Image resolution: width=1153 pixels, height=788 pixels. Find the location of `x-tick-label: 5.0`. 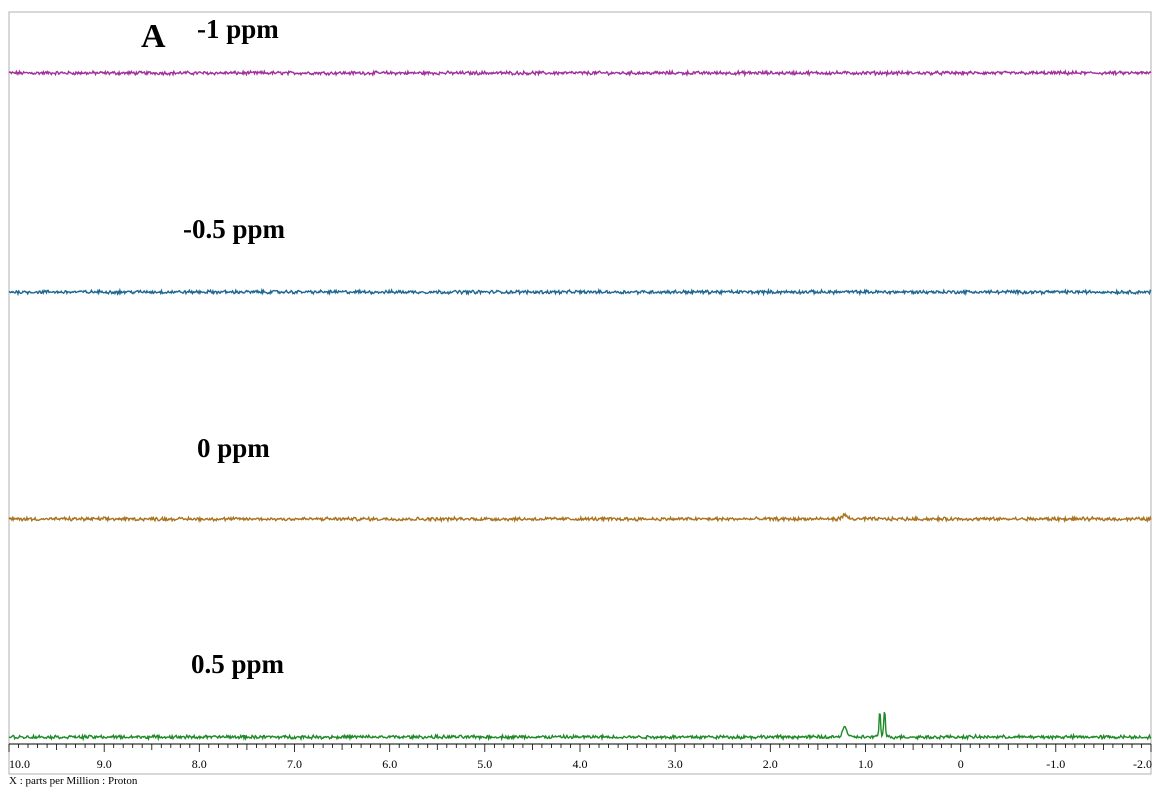

x-tick-label: 5.0 is located at coordinates (484, 764).